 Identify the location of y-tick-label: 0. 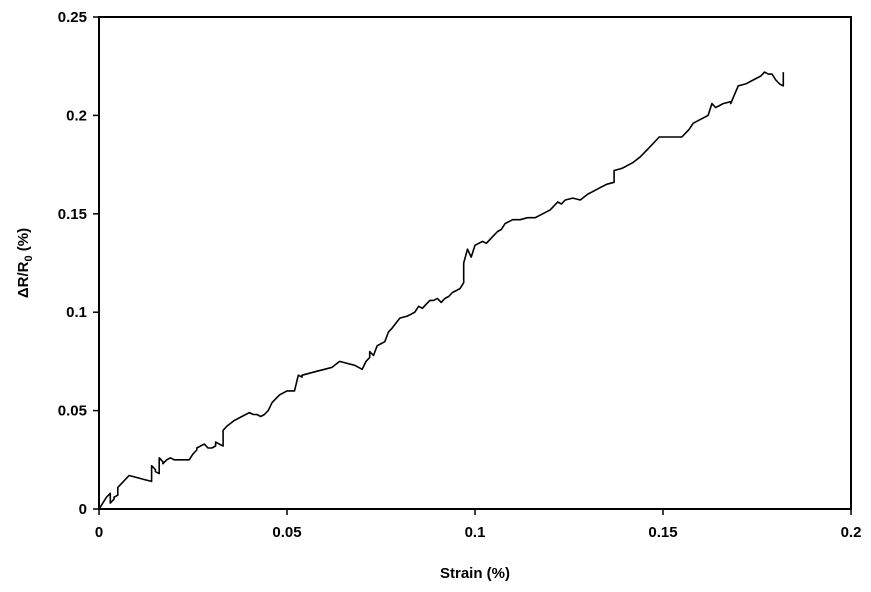
(83, 509).